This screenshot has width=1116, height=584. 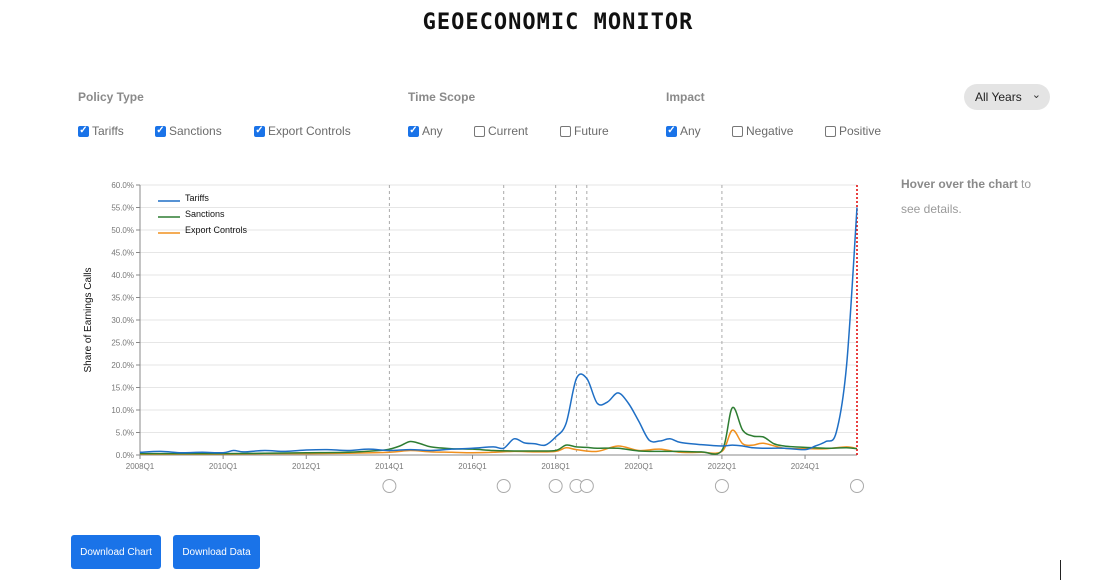 I want to click on impact-negative-checkbox: Negative, so click(x=762, y=131).